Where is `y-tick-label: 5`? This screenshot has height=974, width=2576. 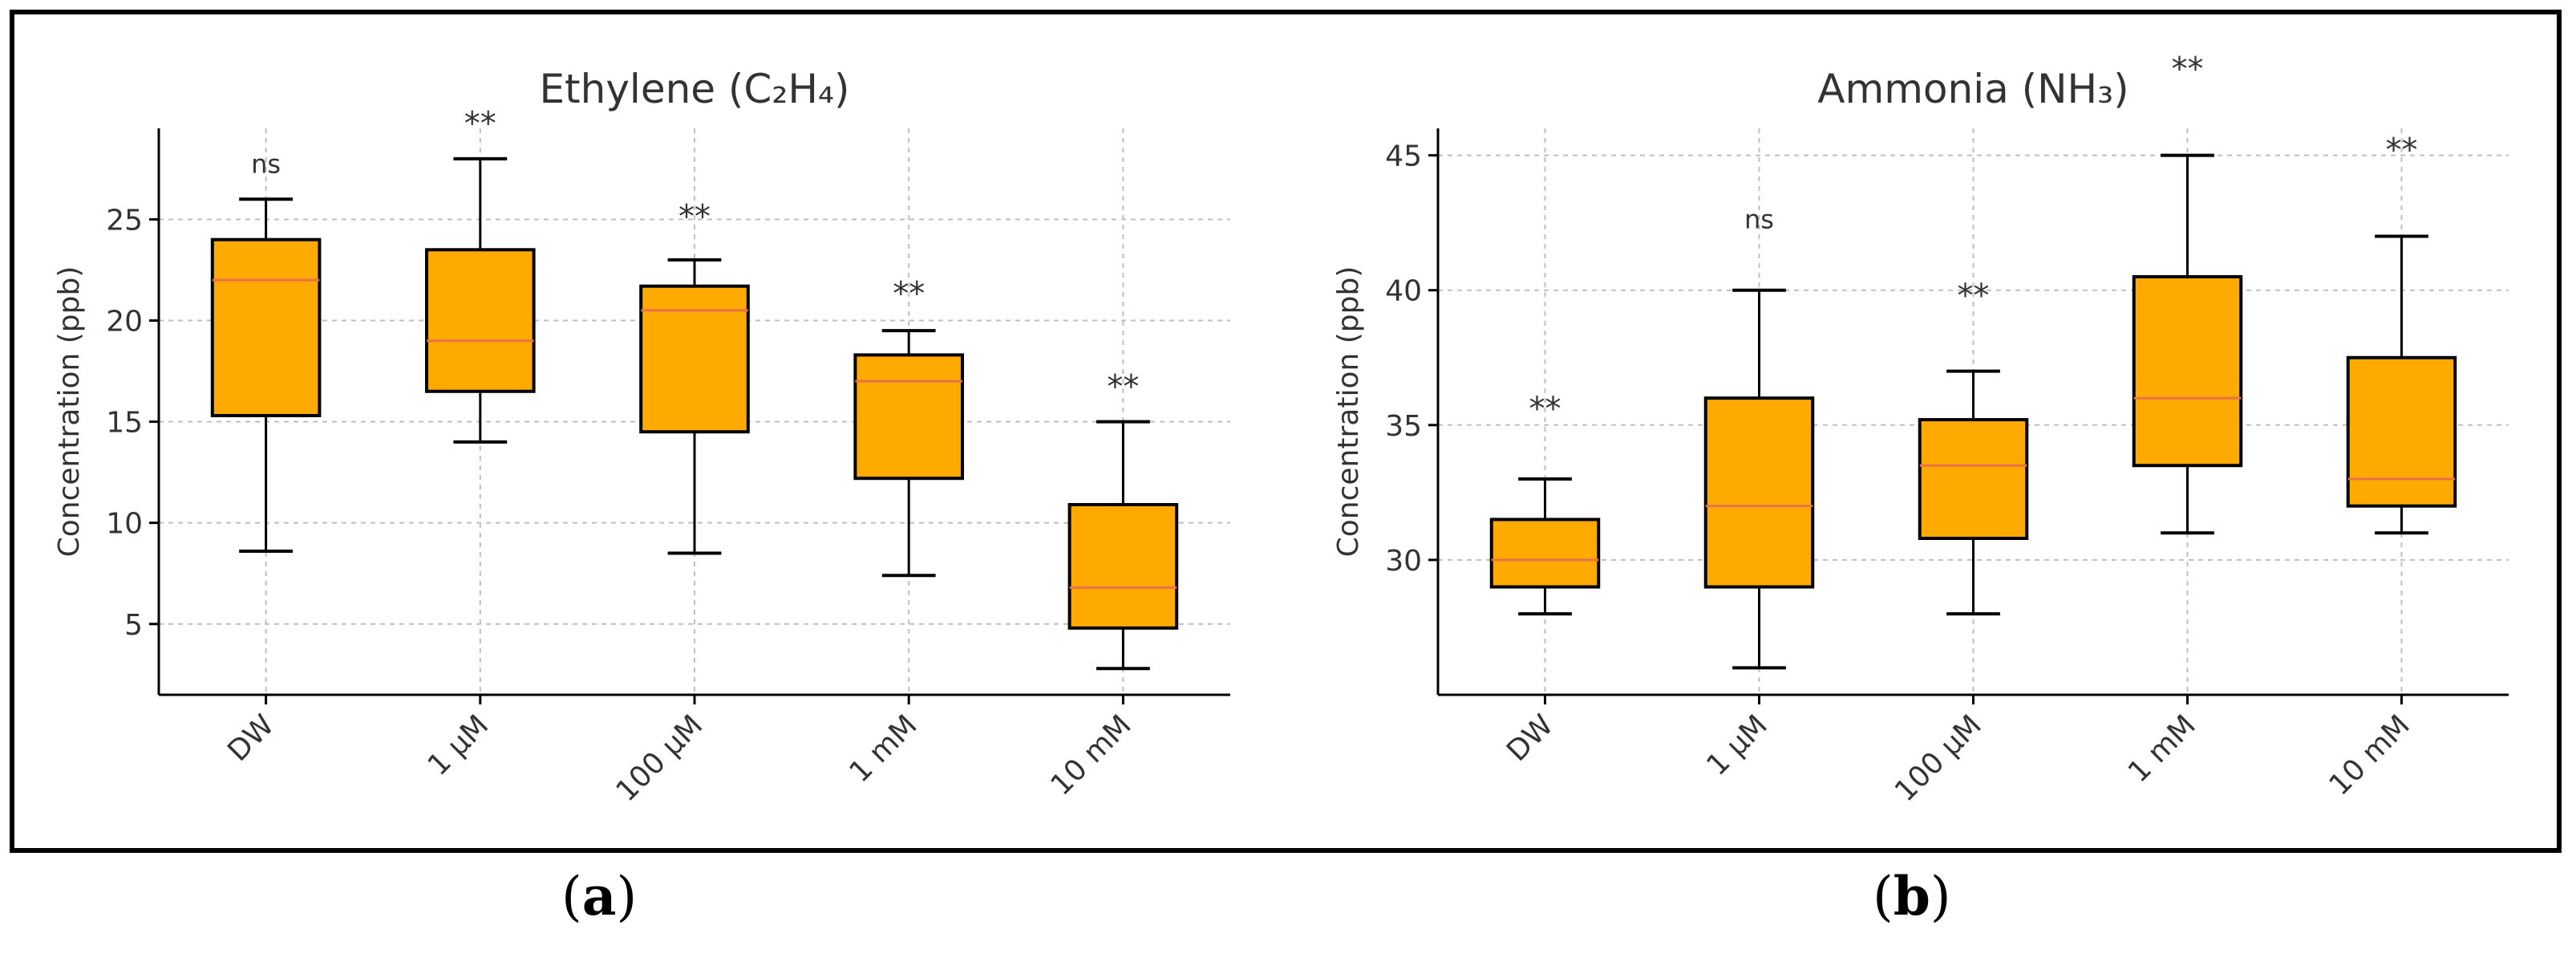 y-tick-label: 5 is located at coordinates (133, 626).